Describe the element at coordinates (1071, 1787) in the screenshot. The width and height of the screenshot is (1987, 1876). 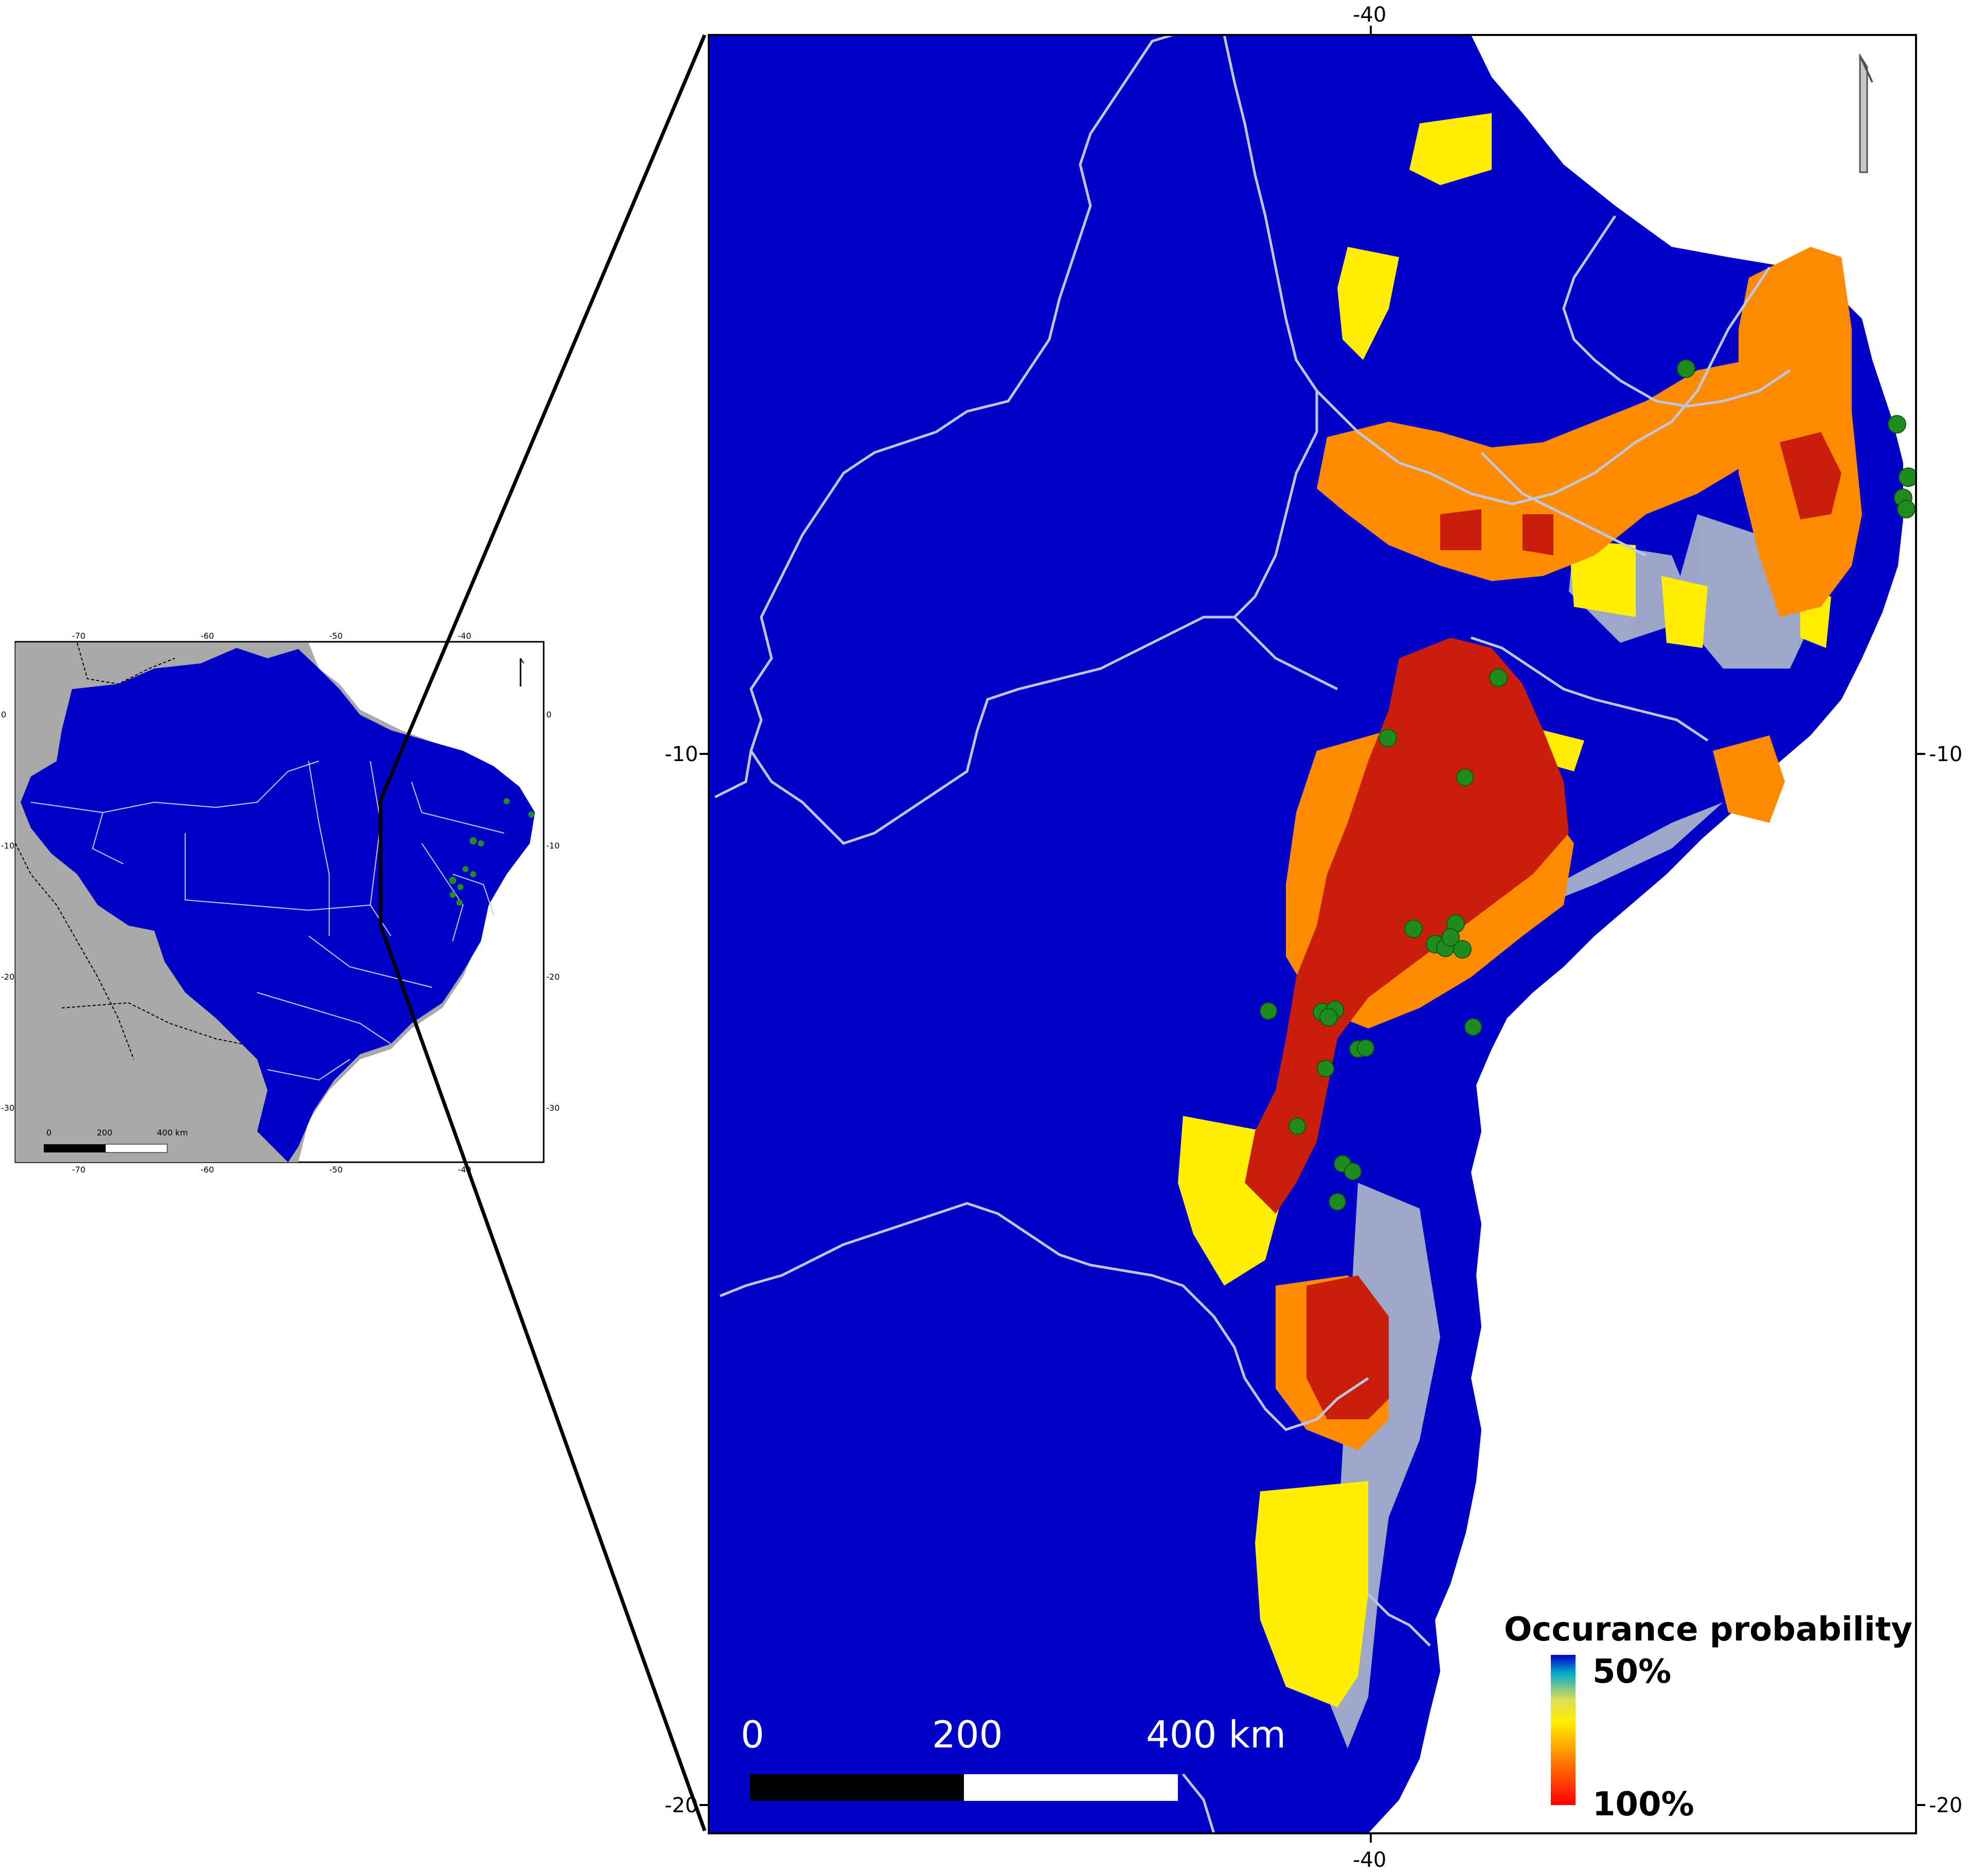
I see `scale-bar-white` at that location.